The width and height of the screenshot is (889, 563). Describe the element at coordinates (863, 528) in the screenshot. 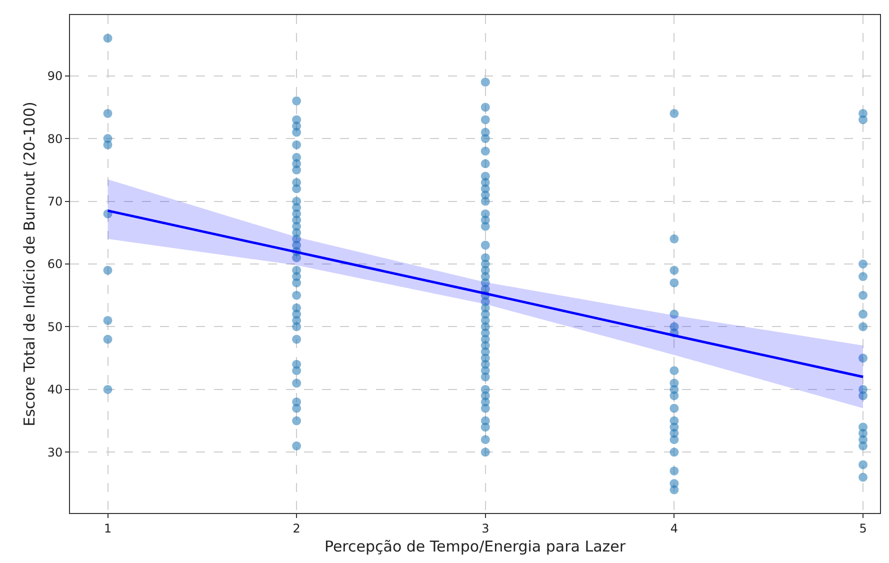

I see `x-tick-label: 5` at that location.